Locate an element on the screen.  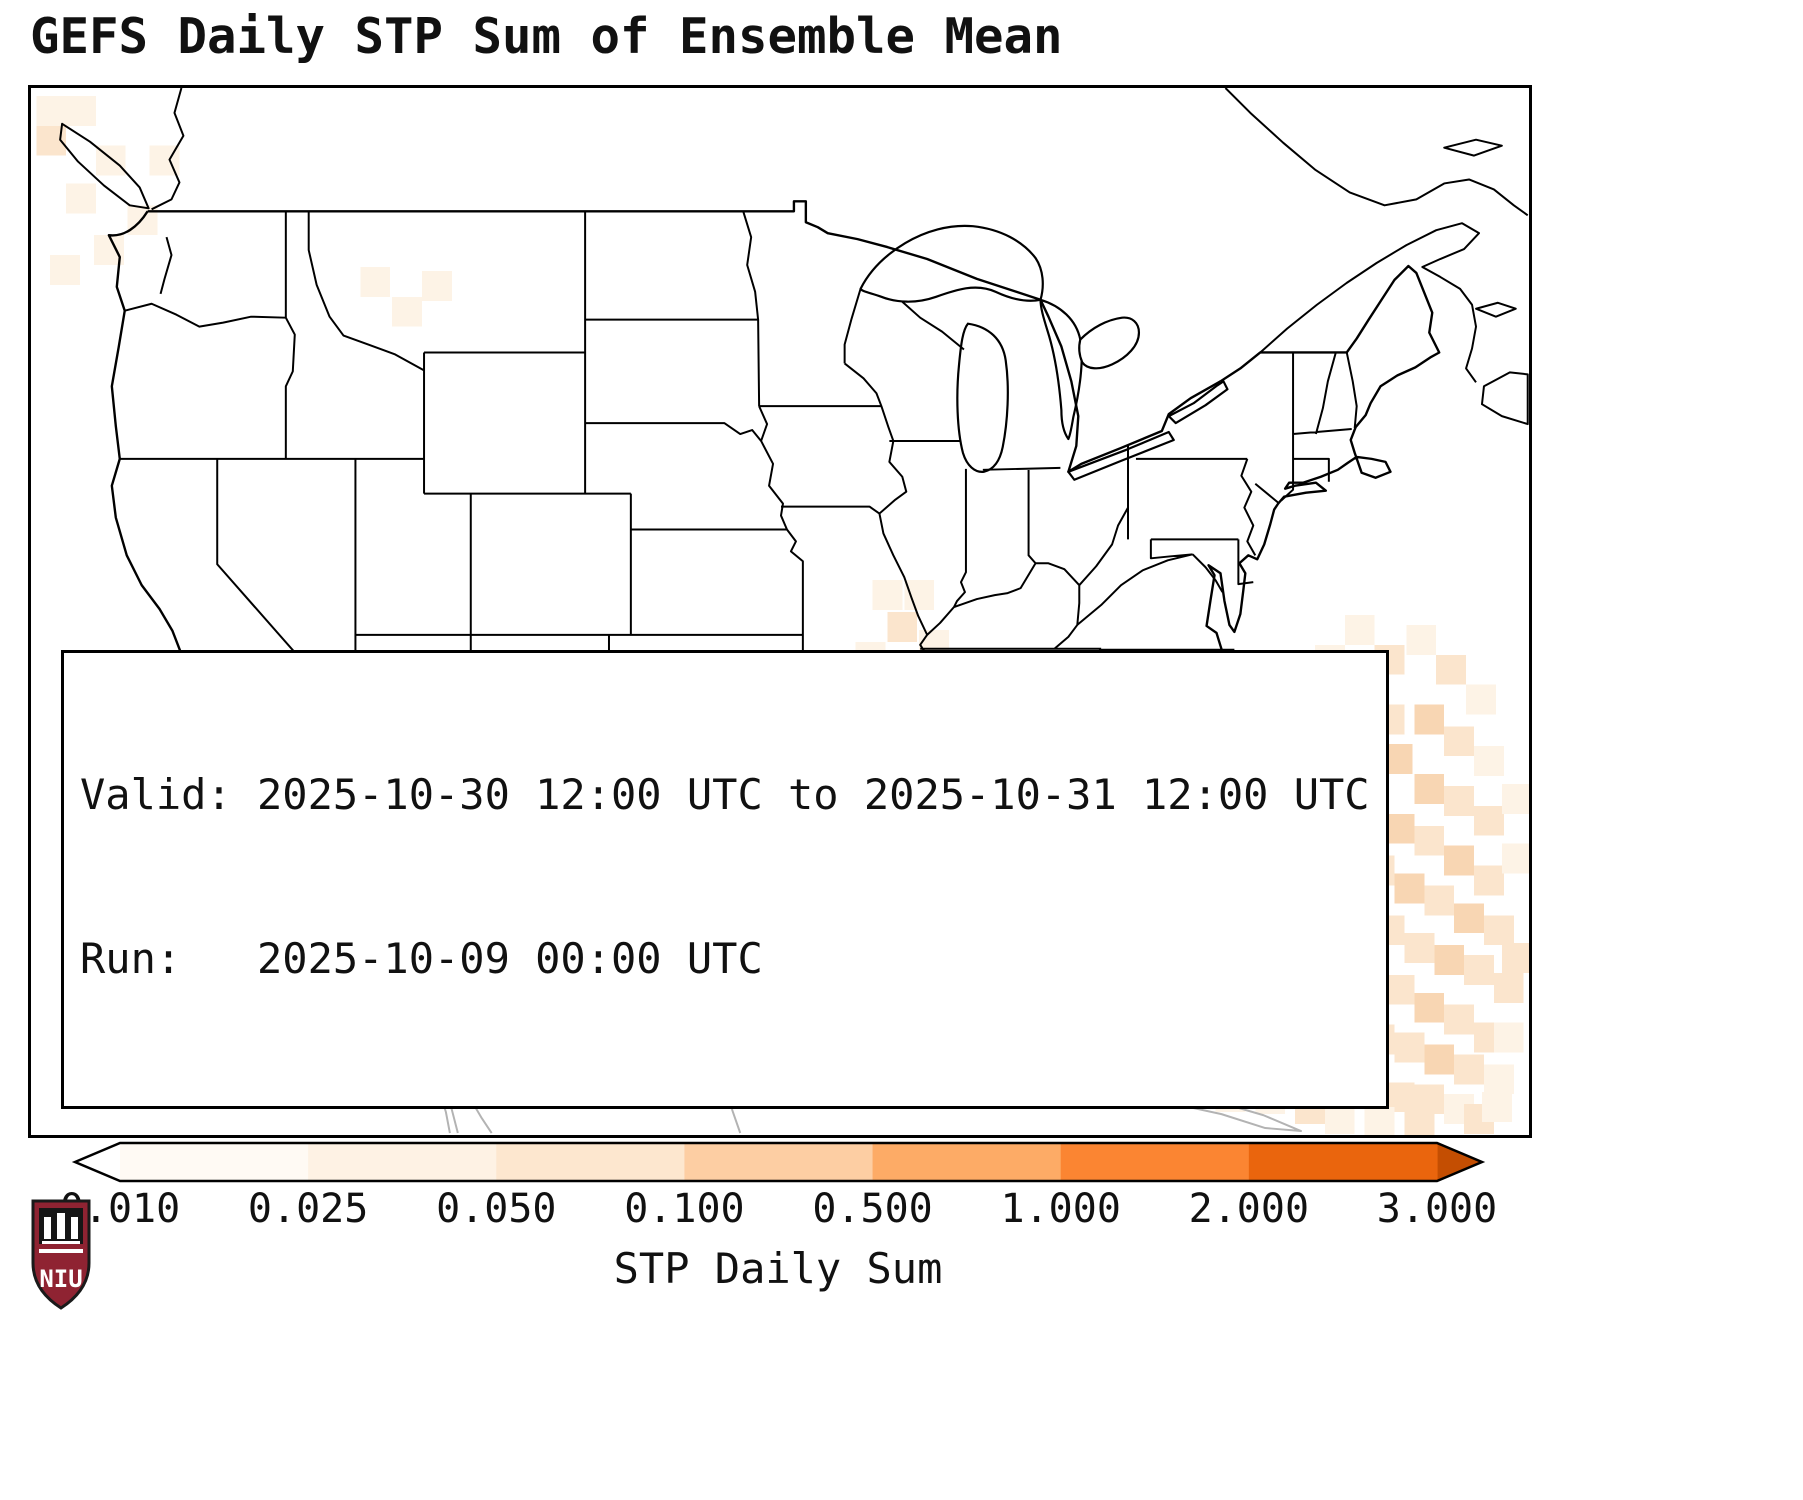
us-canada-border is located at coordinates (684, 336).